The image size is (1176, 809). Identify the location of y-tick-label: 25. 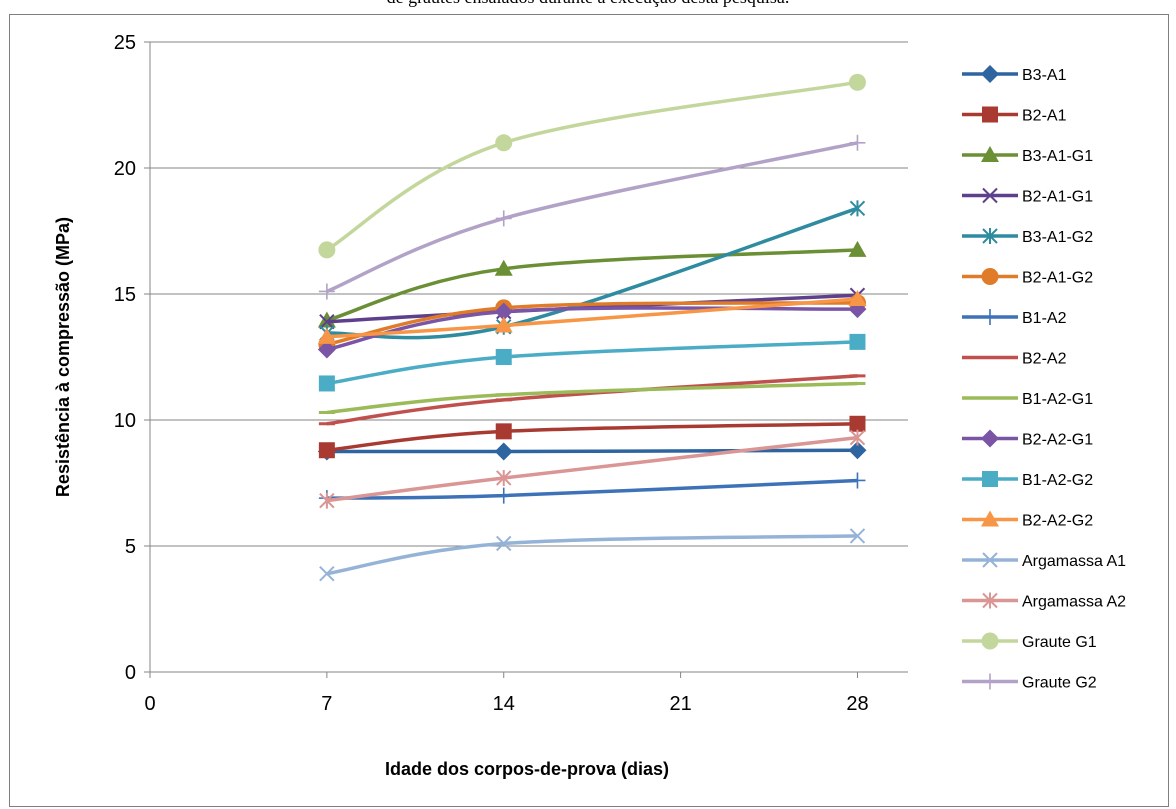
(125, 43).